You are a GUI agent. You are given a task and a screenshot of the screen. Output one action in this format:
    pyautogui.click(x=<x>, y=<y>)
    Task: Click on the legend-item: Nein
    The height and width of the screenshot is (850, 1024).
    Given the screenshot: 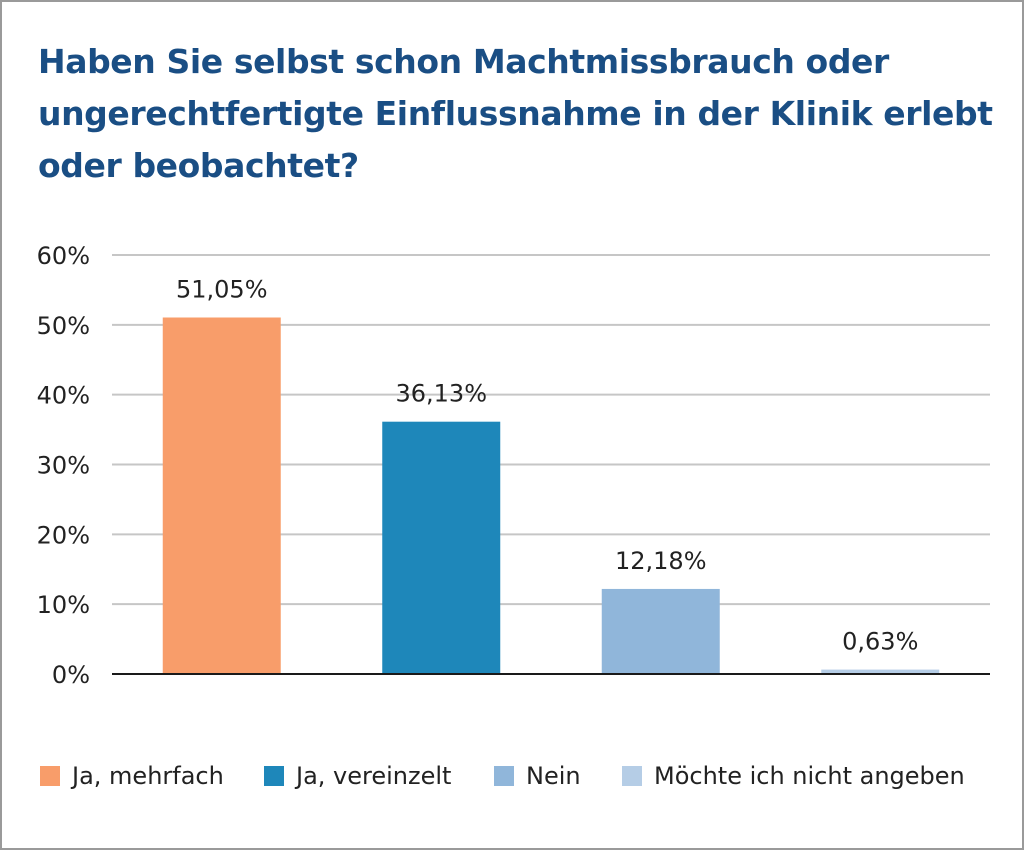 What is the action you would take?
    pyautogui.click(x=537, y=776)
    